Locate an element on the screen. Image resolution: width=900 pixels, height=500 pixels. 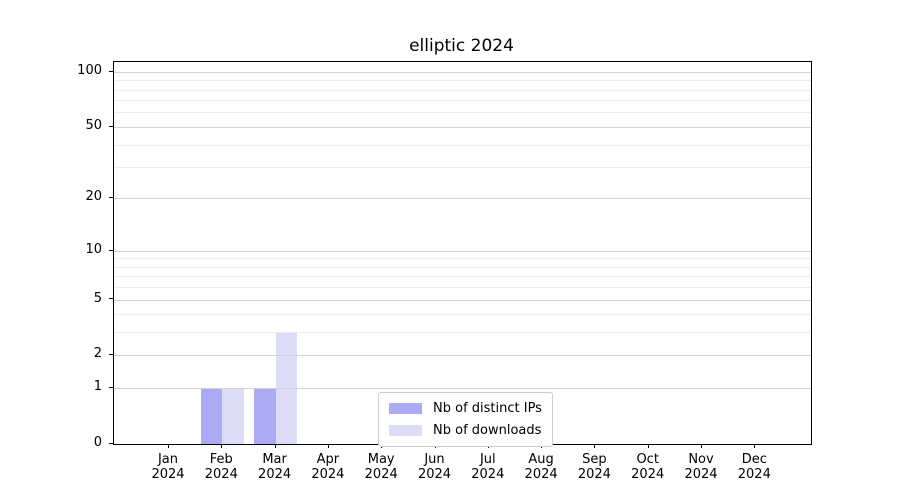
y-axis: 0 1 2 5 10 20 50 100 is located at coordinates (56, 255).